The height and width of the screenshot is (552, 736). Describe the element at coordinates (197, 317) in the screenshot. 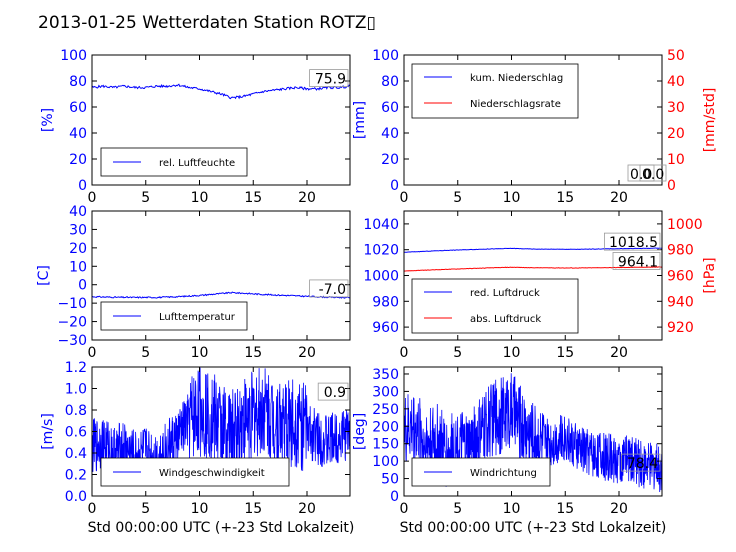

I see `legend-entry-0: Lufttemperatur` at that location.